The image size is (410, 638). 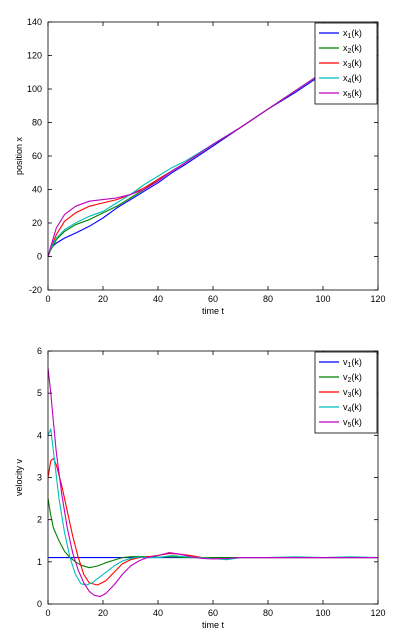 I want to click on y-tick-label: 5, so click(x=39, y=393).